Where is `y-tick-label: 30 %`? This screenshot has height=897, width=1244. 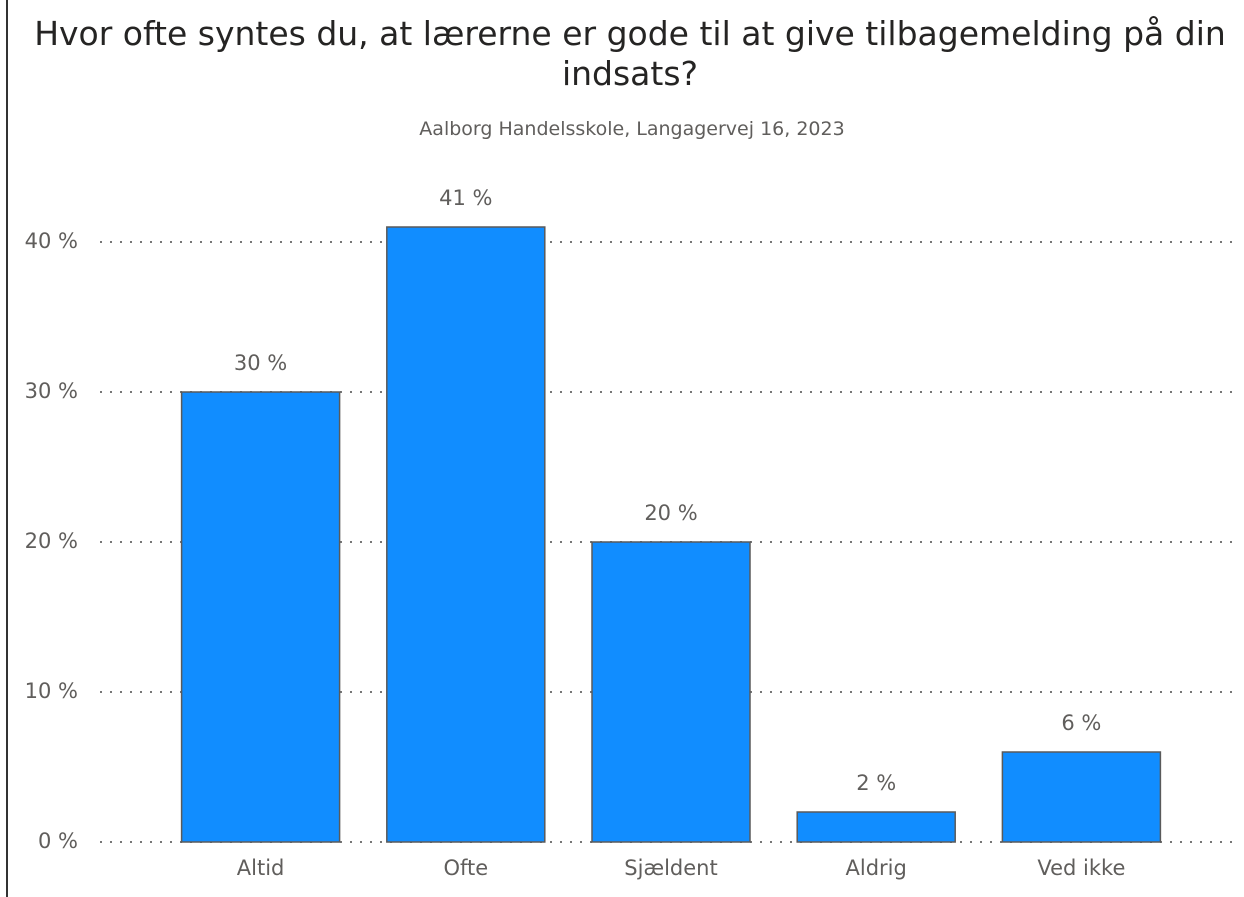
y-tick-label: 30 % is located at coordinates (51, 391).